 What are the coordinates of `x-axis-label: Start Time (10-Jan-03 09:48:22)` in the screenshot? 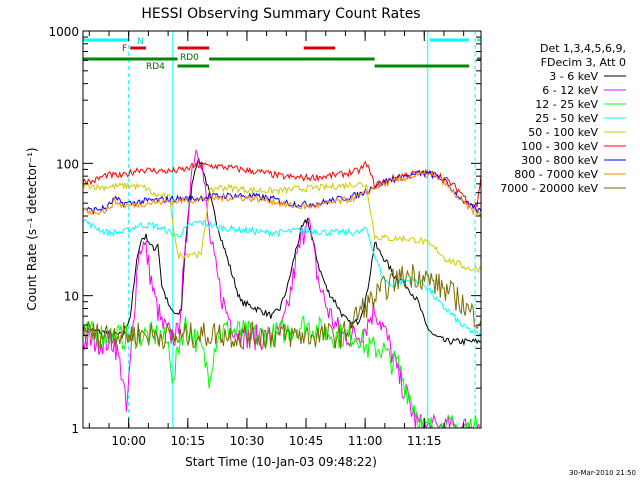 It's located at (281, 462).